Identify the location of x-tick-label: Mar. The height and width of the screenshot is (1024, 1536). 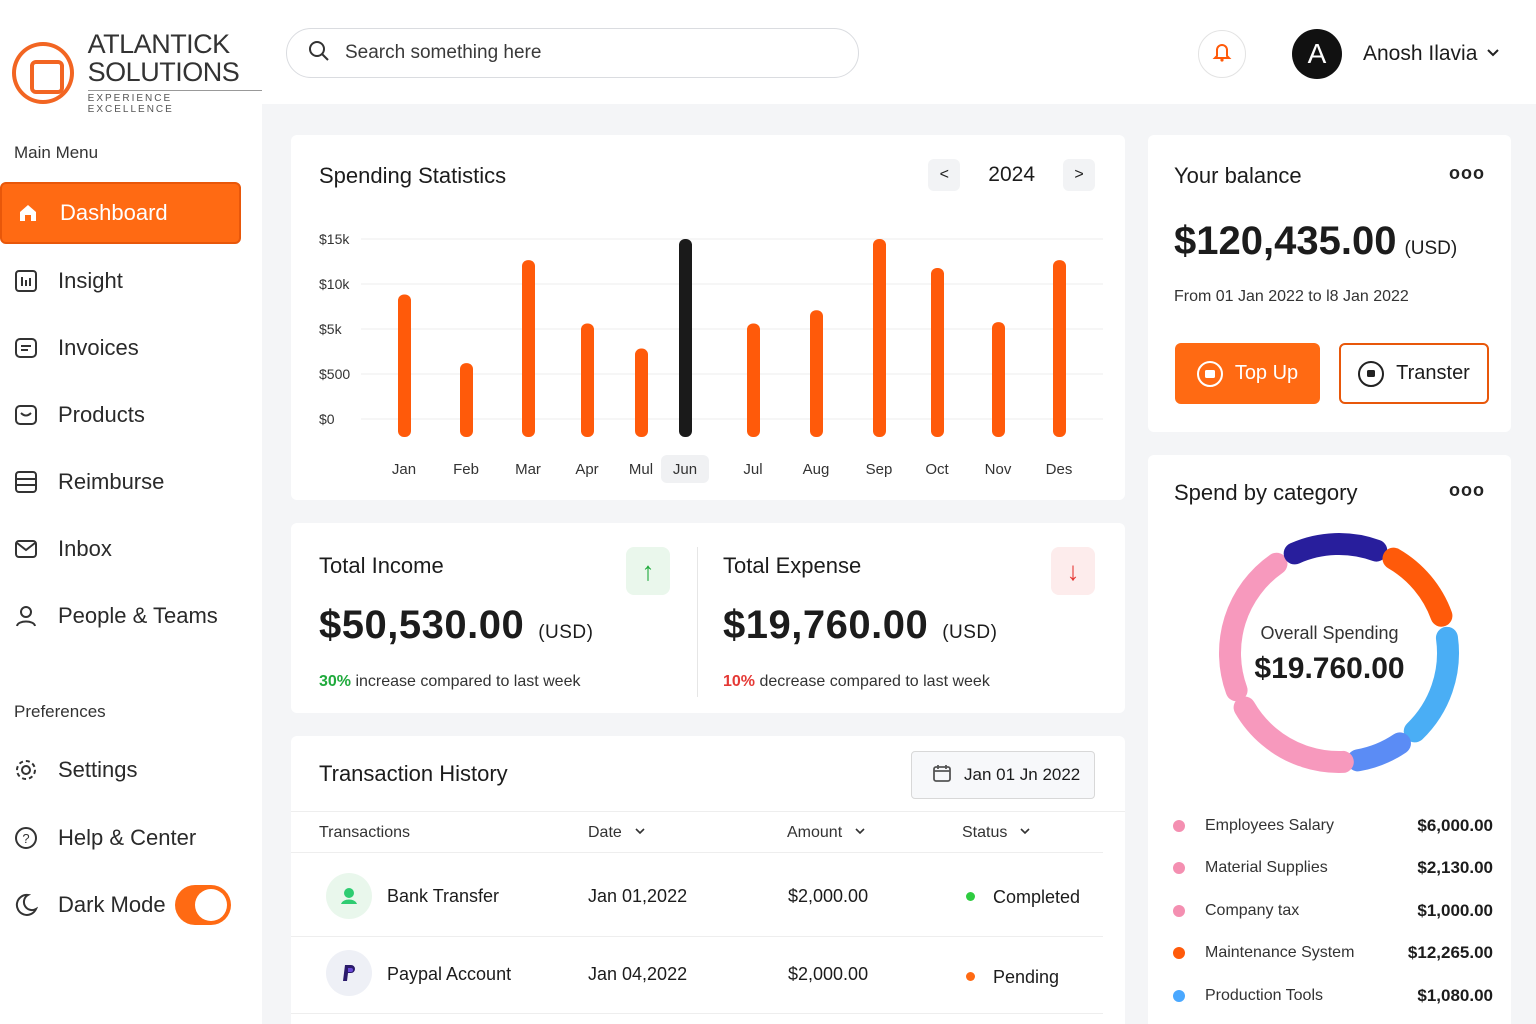
(528, 469).